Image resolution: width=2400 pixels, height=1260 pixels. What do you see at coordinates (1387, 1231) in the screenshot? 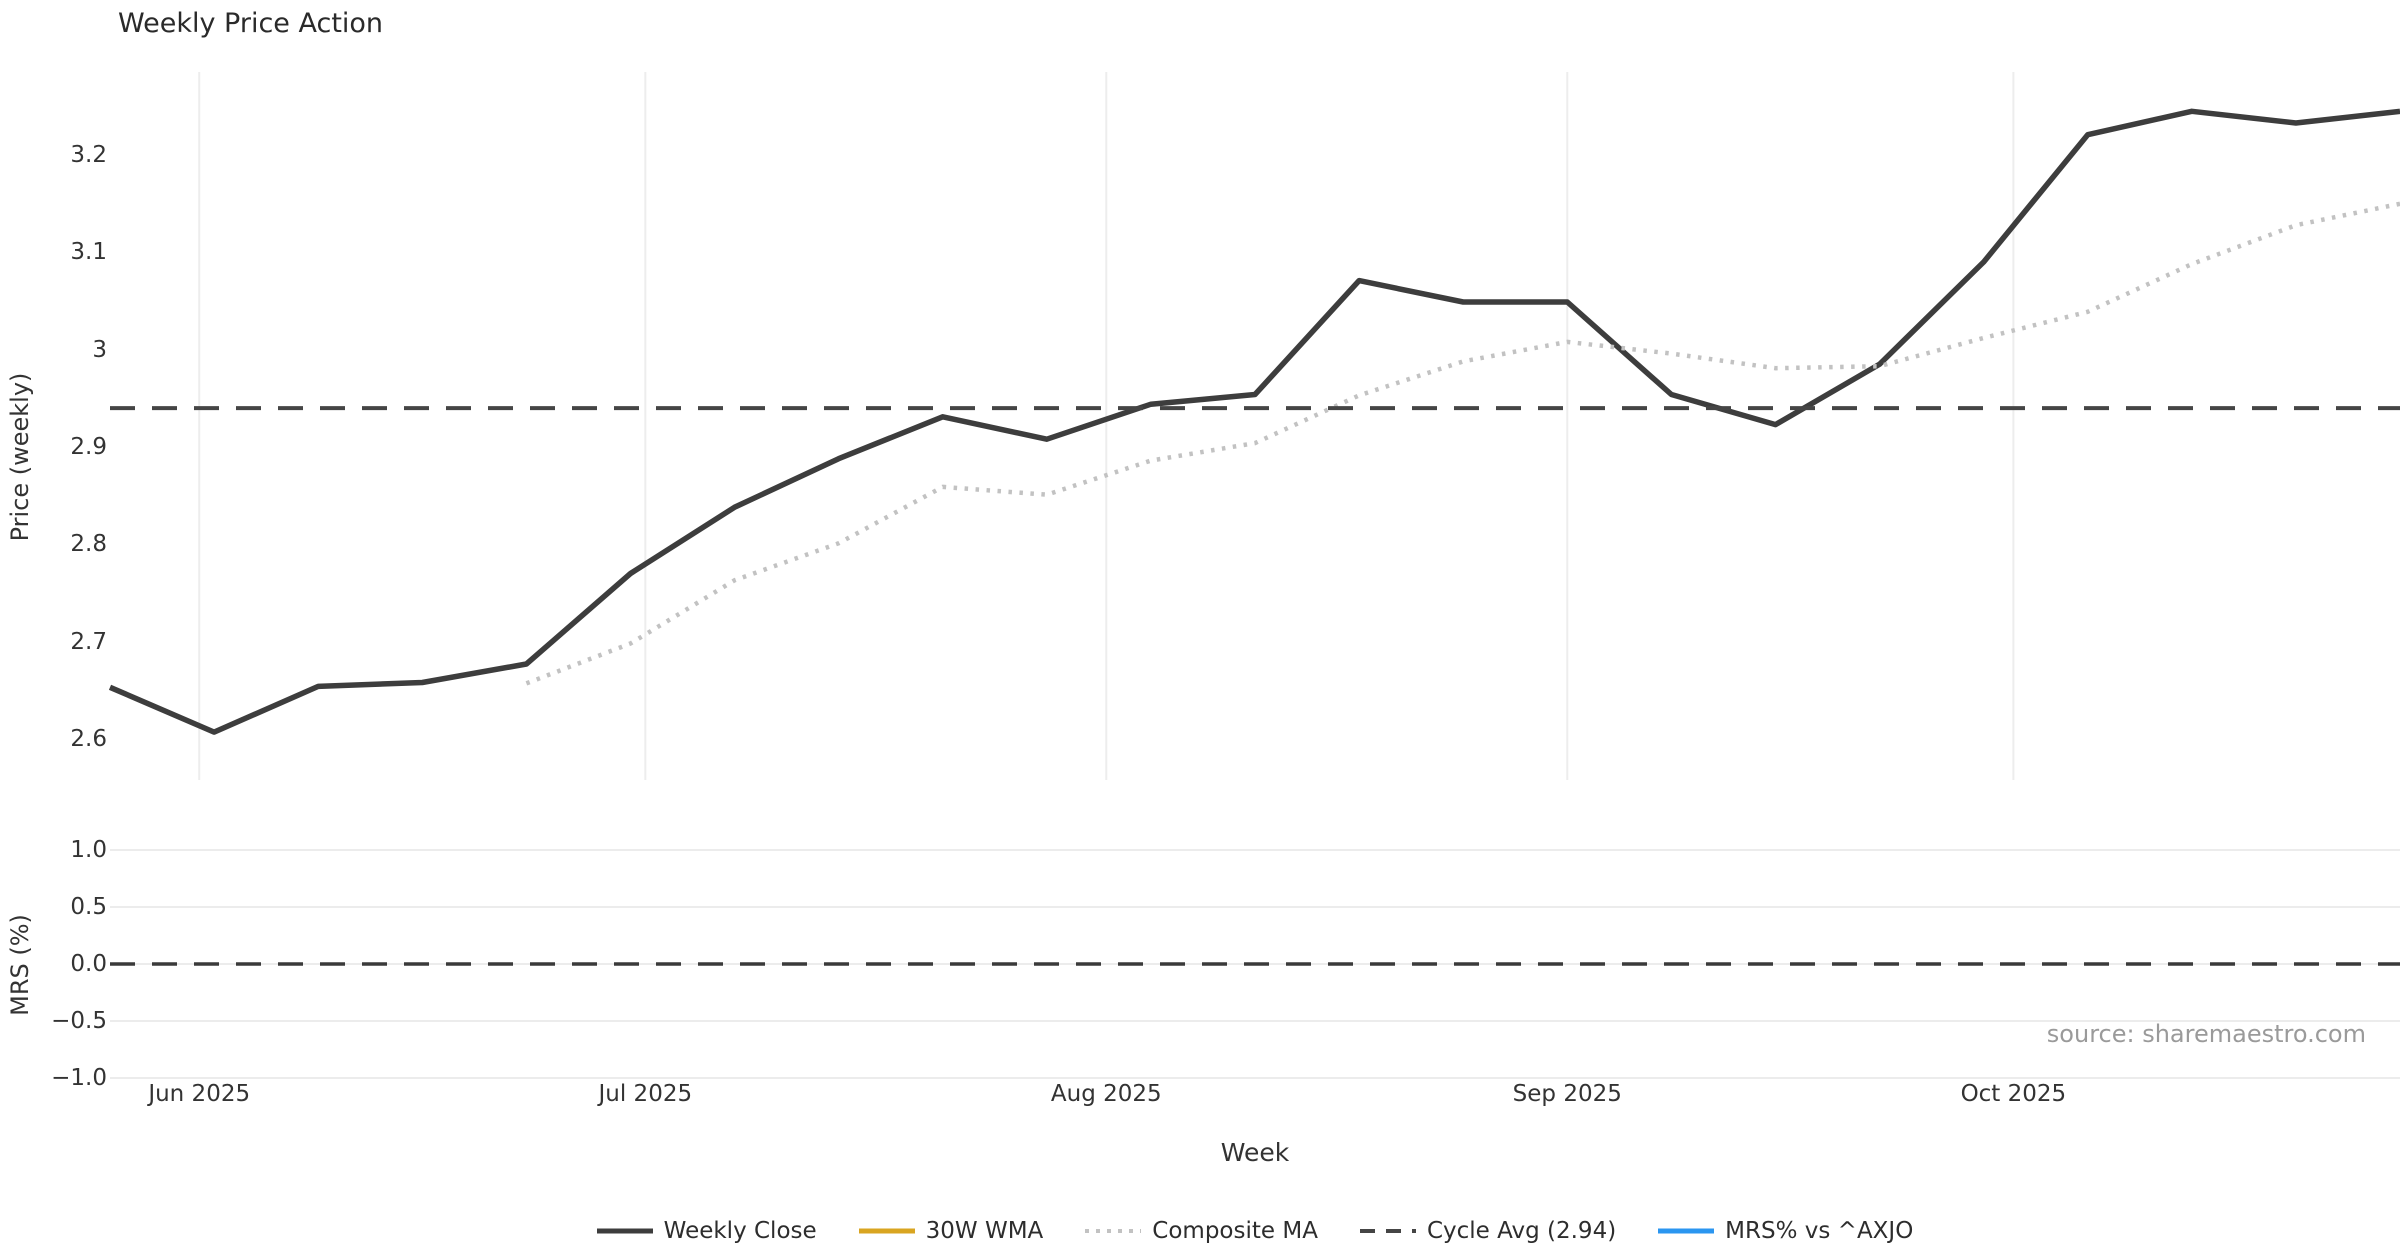
I see `legend-swatch-cycle_avg` at bounding box center [1387, 1231].